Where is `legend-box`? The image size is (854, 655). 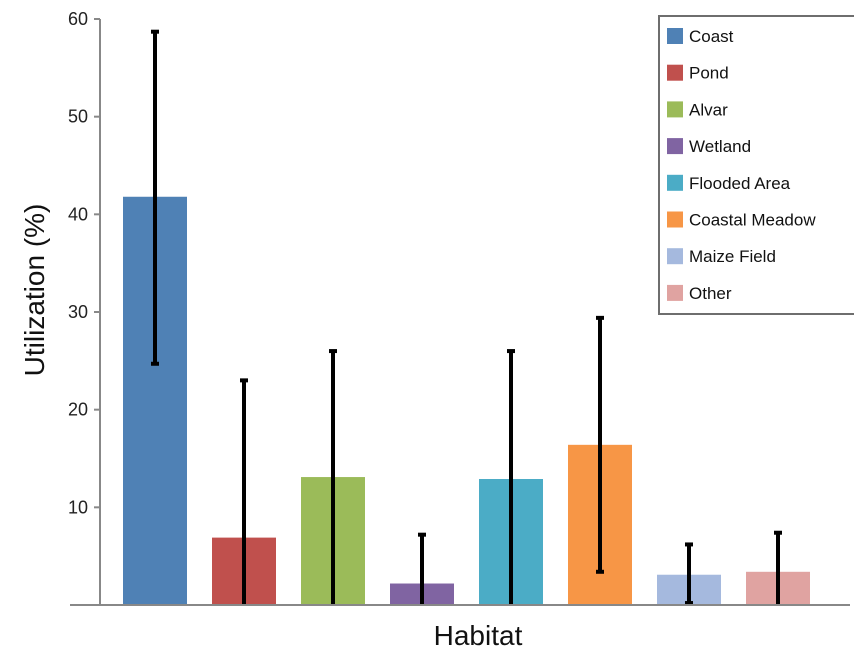 legend-box is located at coordinates (756, 165).